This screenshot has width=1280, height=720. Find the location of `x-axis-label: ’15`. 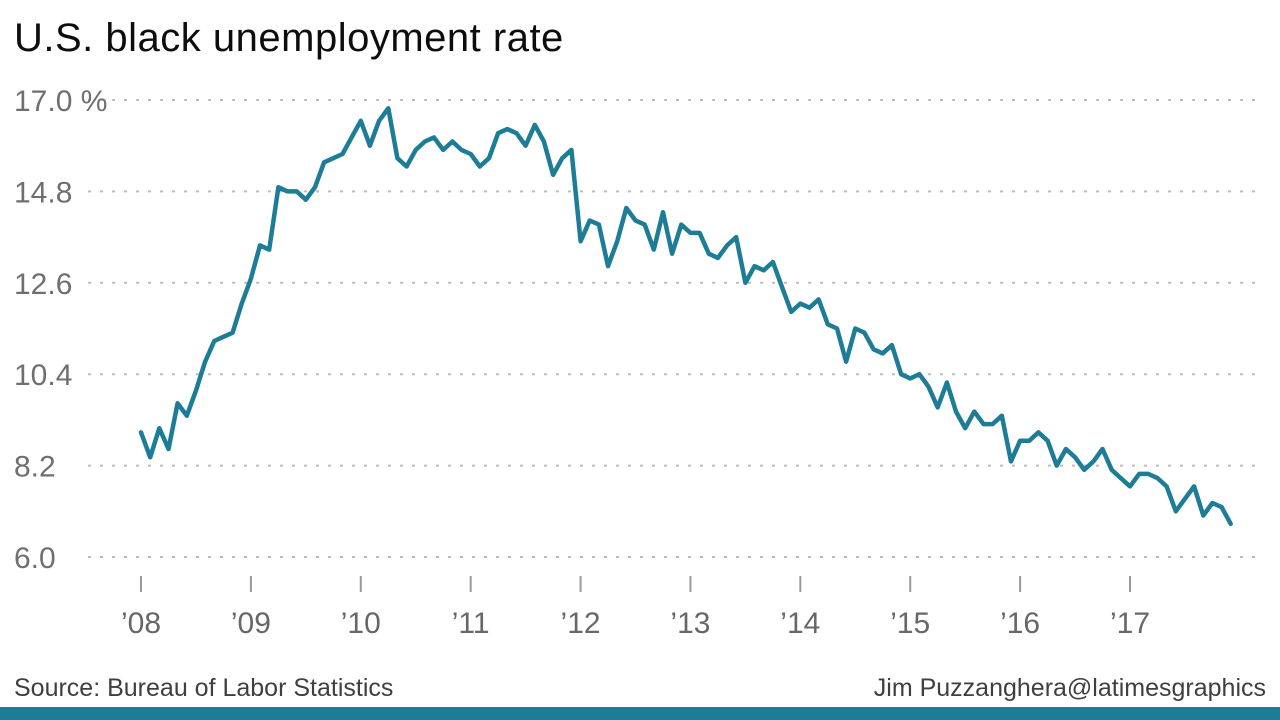

x-axis-label: ’15 is located at coordinates (910, 623).